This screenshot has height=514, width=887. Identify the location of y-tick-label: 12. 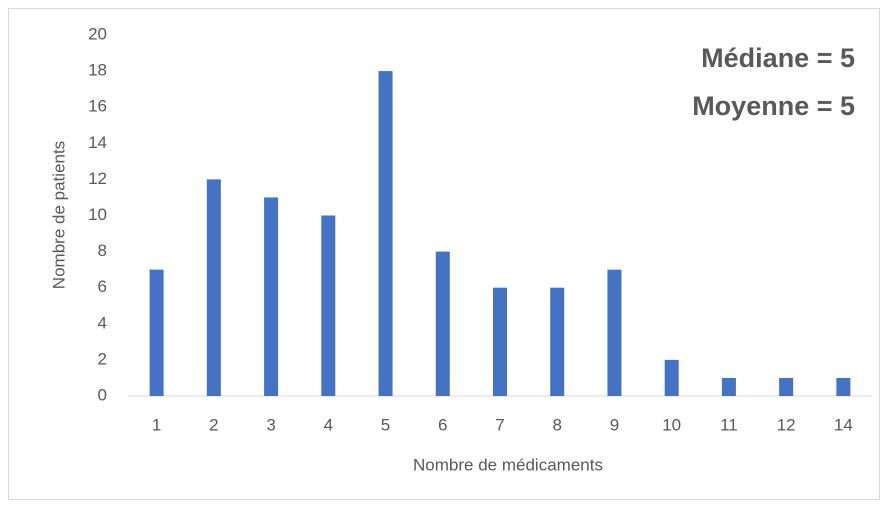
(97, 178).